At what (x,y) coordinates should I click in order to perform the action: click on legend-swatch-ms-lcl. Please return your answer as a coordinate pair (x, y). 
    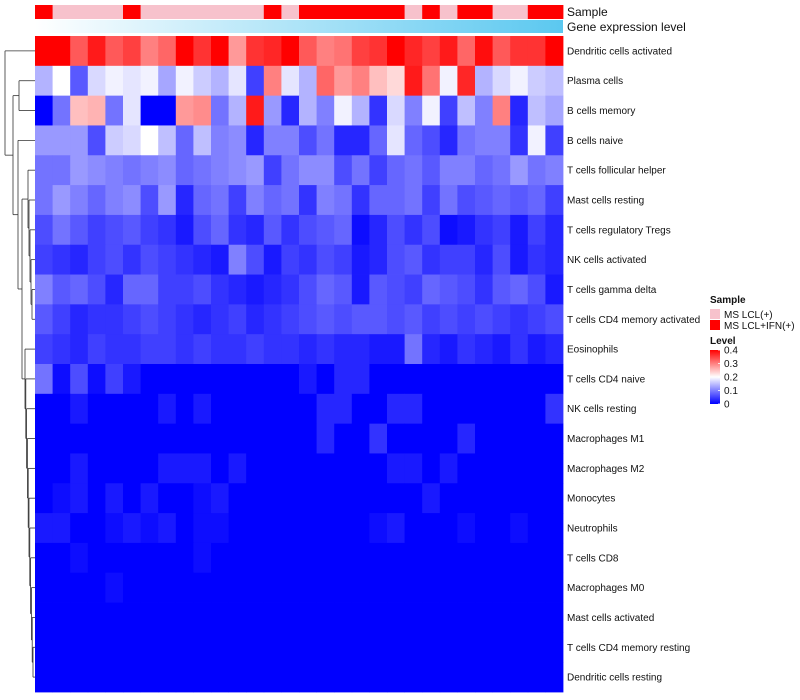
    Looking at the image, I should click on (715, 314).